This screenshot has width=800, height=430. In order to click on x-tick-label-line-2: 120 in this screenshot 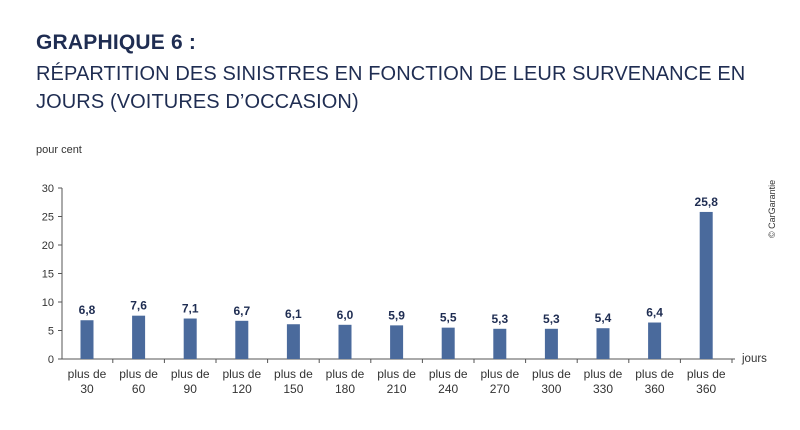, I will do `click(242, 389)`.